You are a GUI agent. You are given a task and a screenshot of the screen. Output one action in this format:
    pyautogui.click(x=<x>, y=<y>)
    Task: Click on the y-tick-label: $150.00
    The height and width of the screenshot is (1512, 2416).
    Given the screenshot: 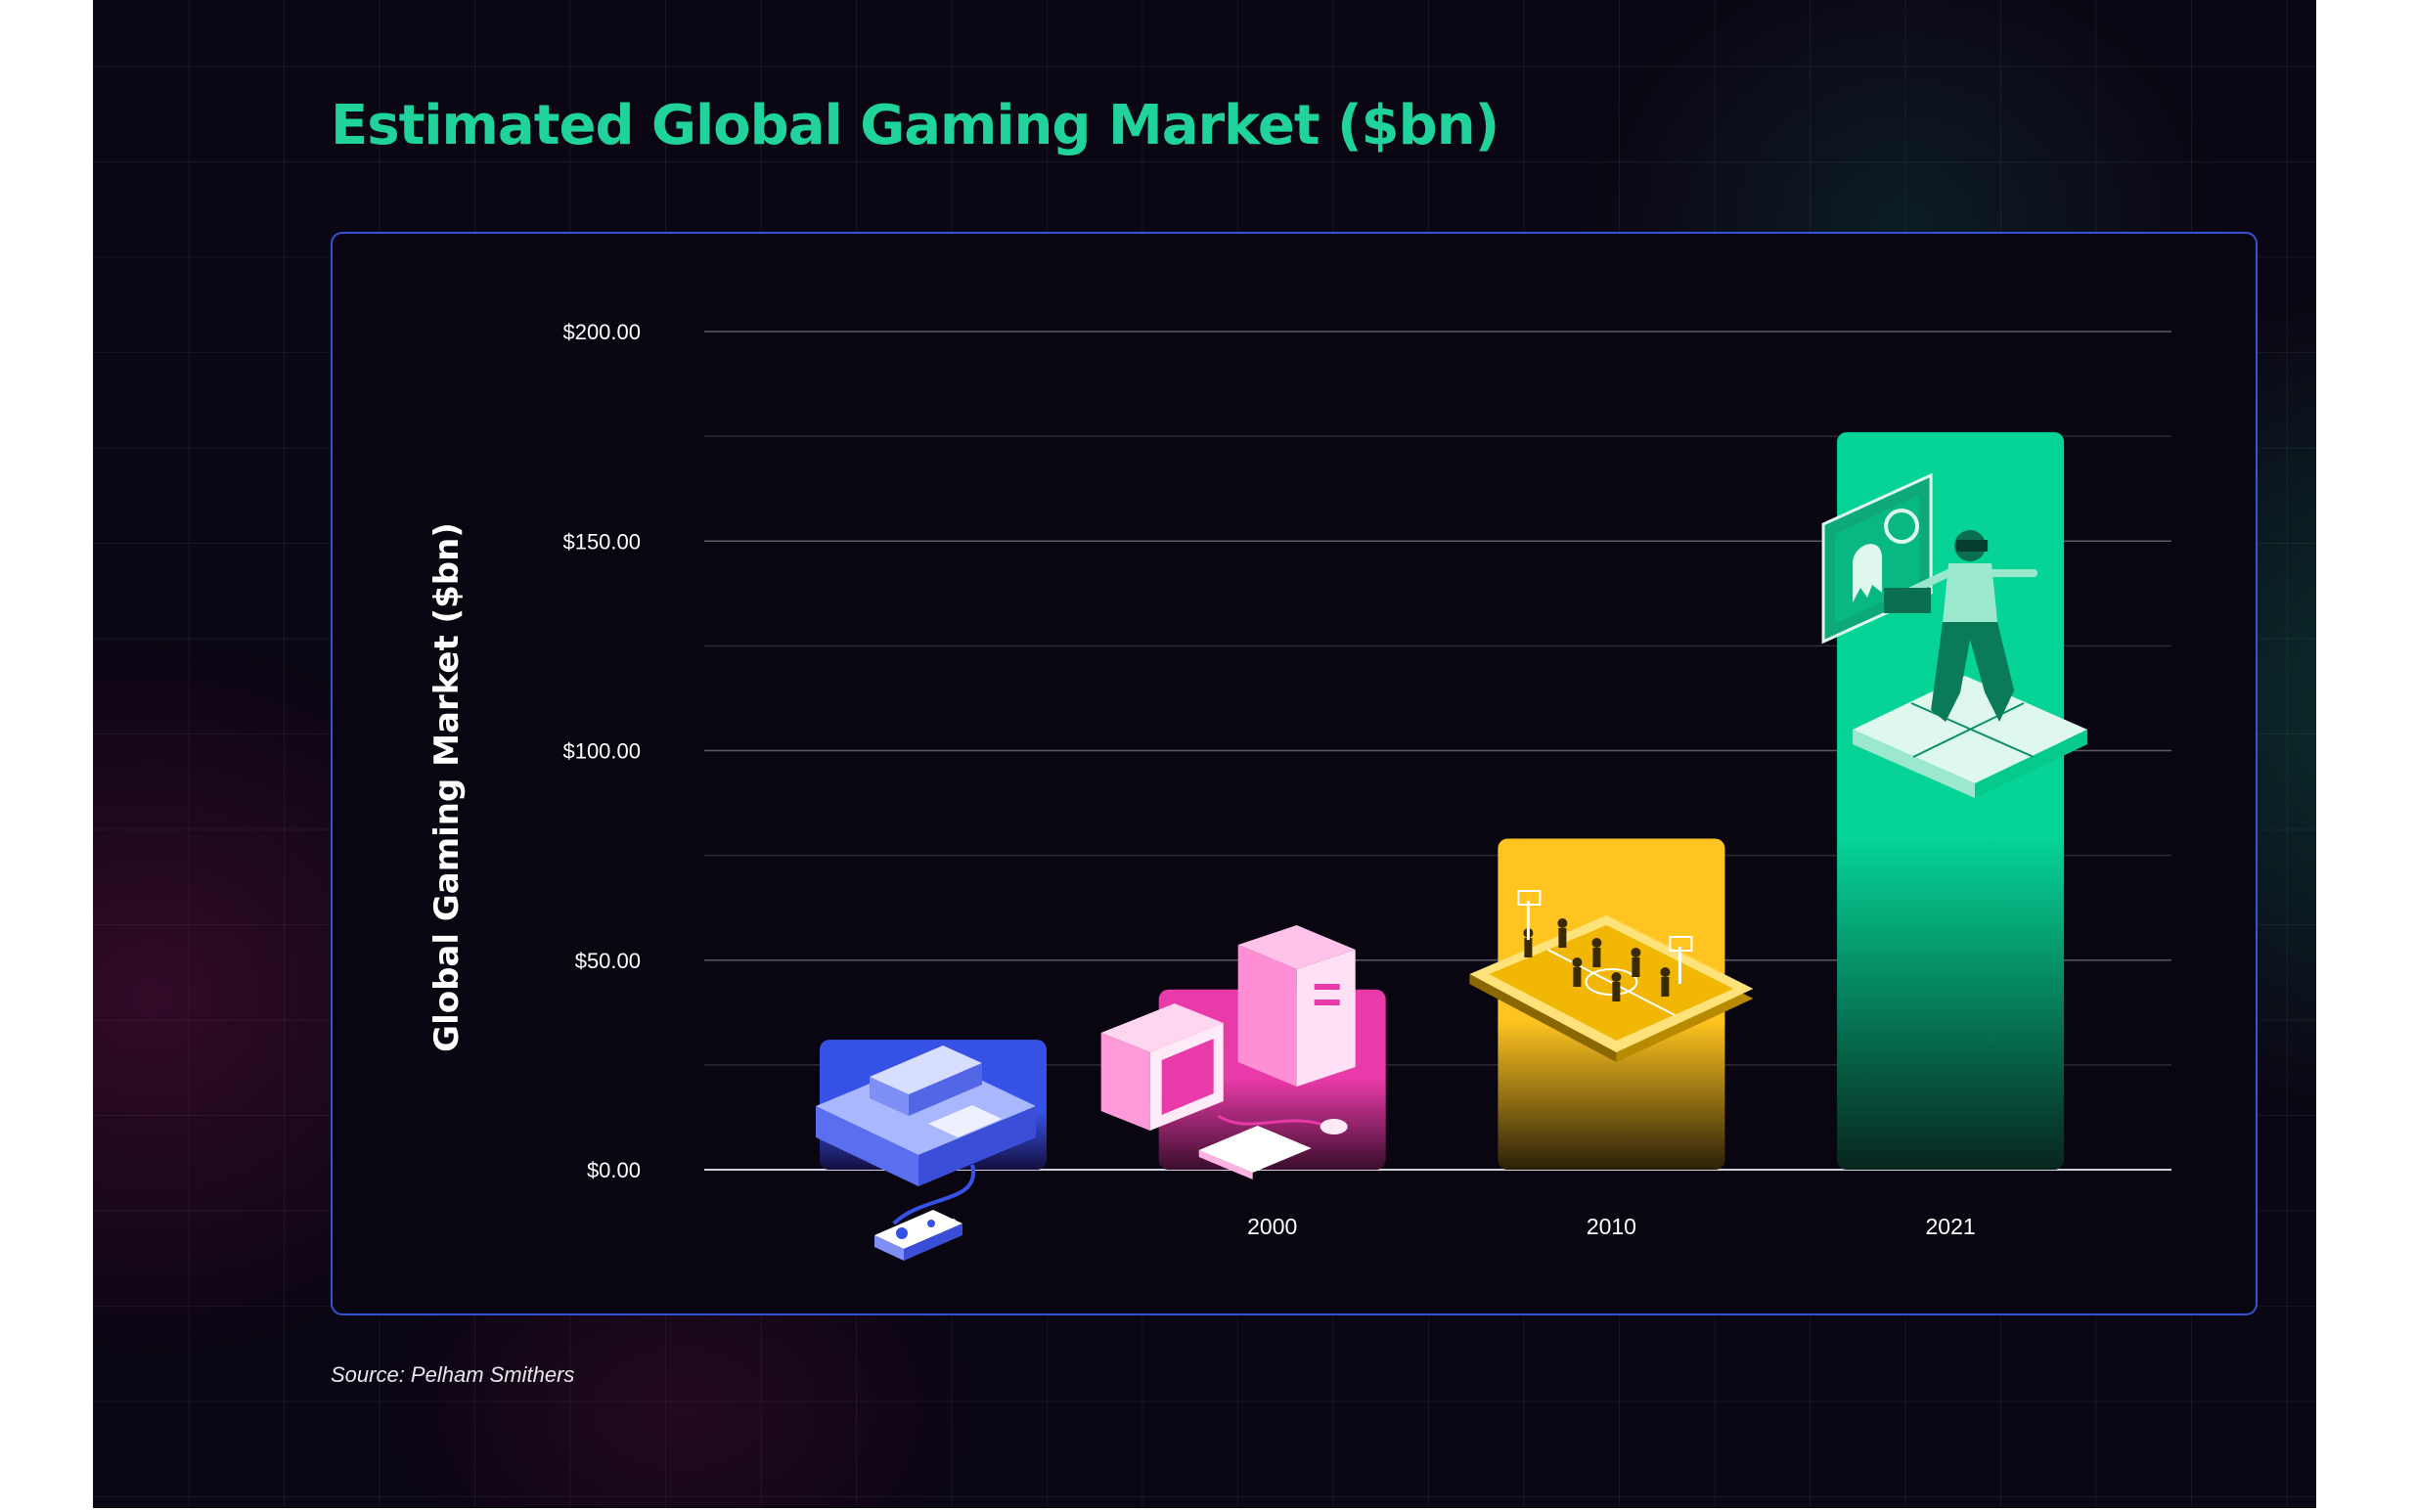 What is the action you would take?
    pyautogui.click(x=601, y=542)
    